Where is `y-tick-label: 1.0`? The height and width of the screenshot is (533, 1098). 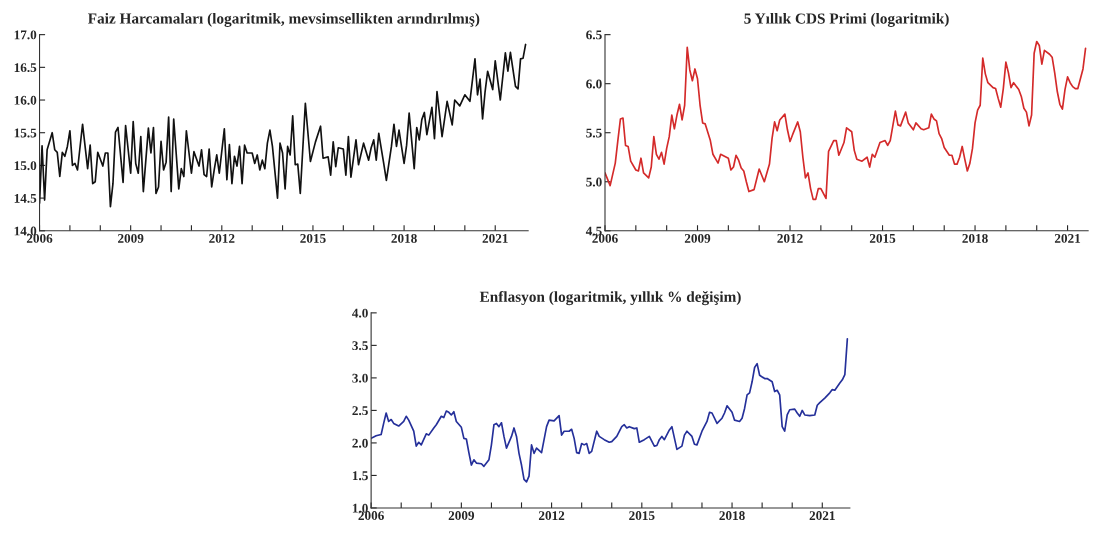 y-tick-label: 1.0 is located at coordinates (360, 508).